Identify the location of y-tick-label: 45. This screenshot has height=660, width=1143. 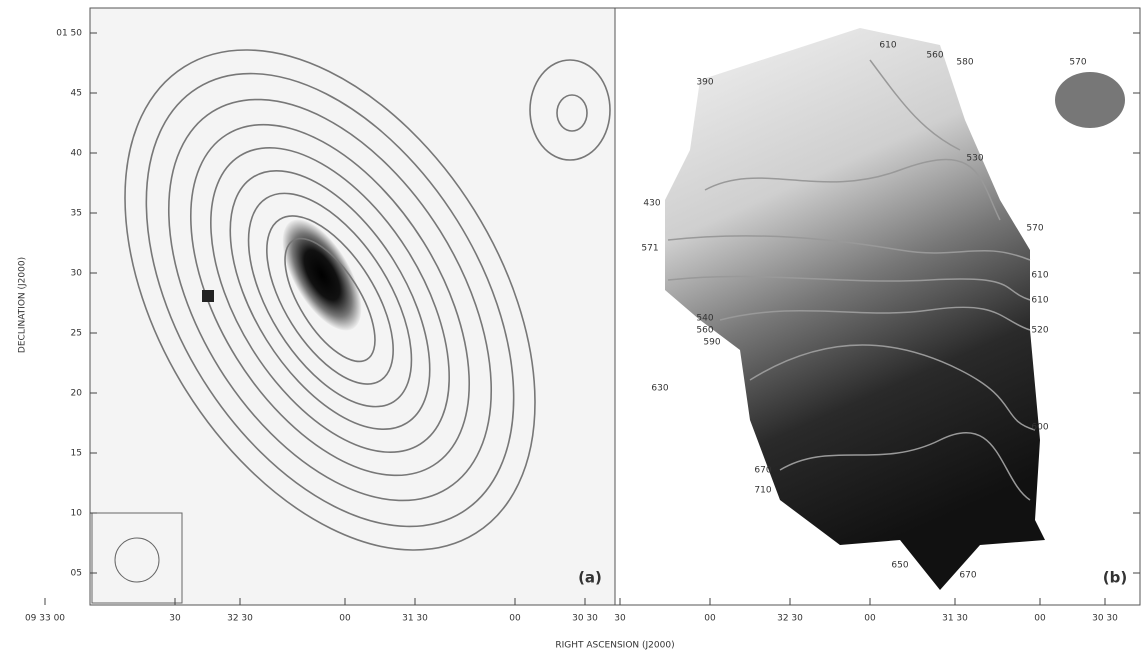
(76, 94).